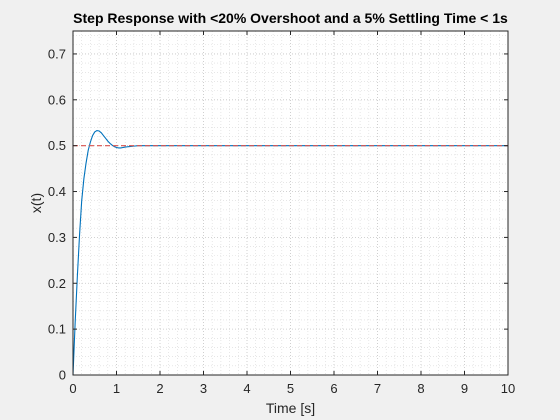 This screenshot has height=420, width=560. What do you see at coordinates (333, 388) in the screenshot?
I see `x-tick-label: 6` at bounding box center [333, 388].